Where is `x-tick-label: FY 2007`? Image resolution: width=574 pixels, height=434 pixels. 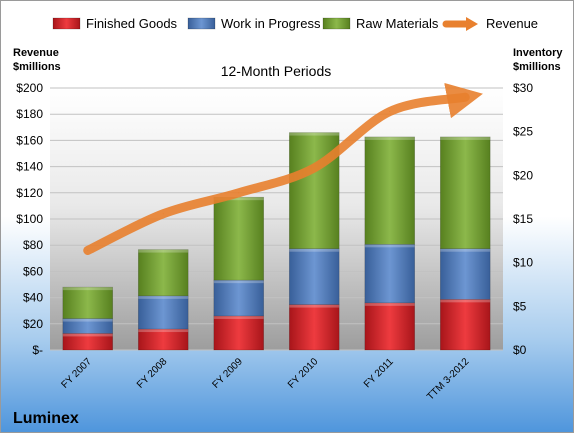
x-tick-label: FY 2007 is located at coordinates (76, 373).